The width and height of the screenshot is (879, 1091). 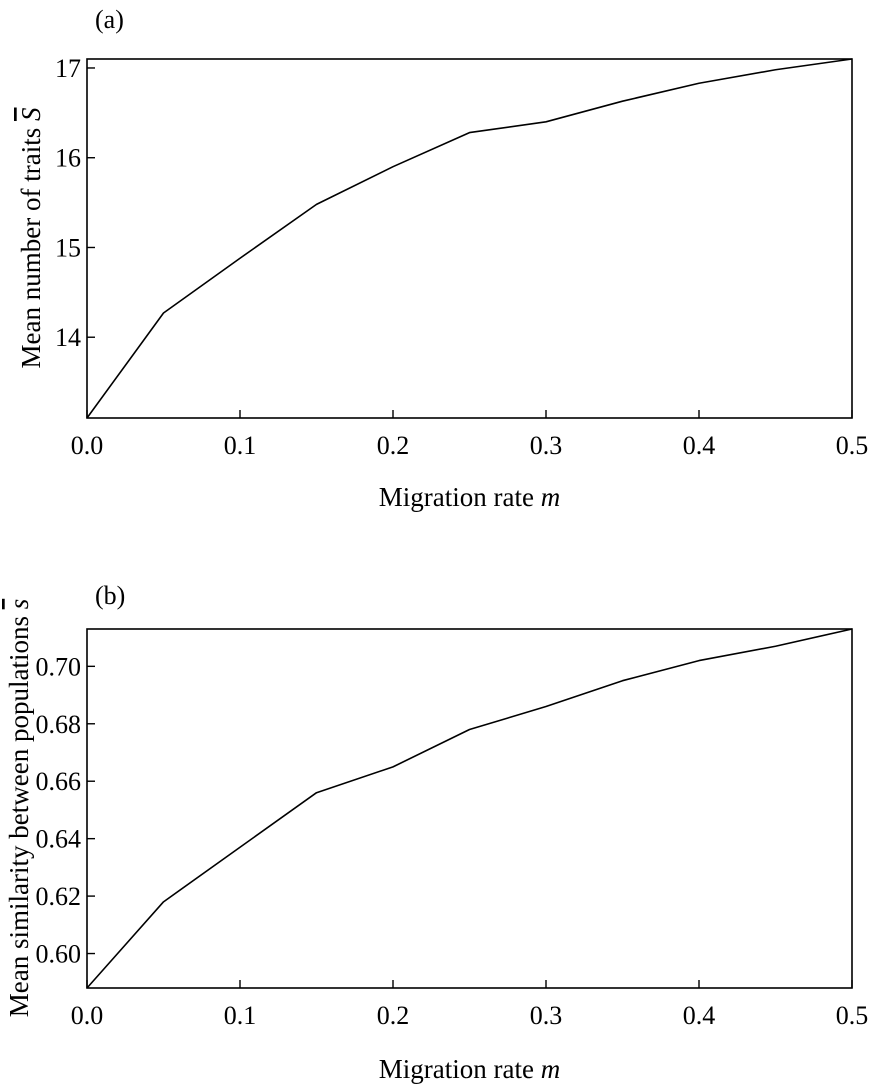 I want to click on panel-label: (b), so click(x=110, y=595).